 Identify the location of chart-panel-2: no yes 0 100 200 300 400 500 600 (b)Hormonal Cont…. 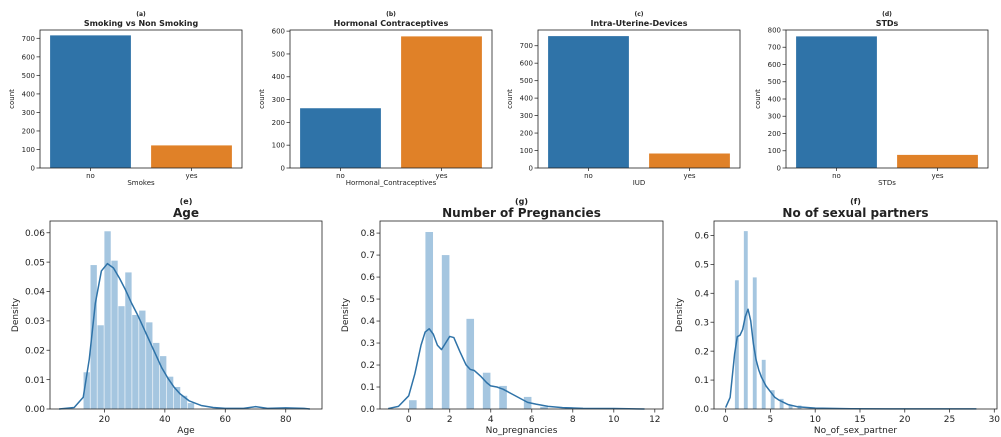
(375, 99).